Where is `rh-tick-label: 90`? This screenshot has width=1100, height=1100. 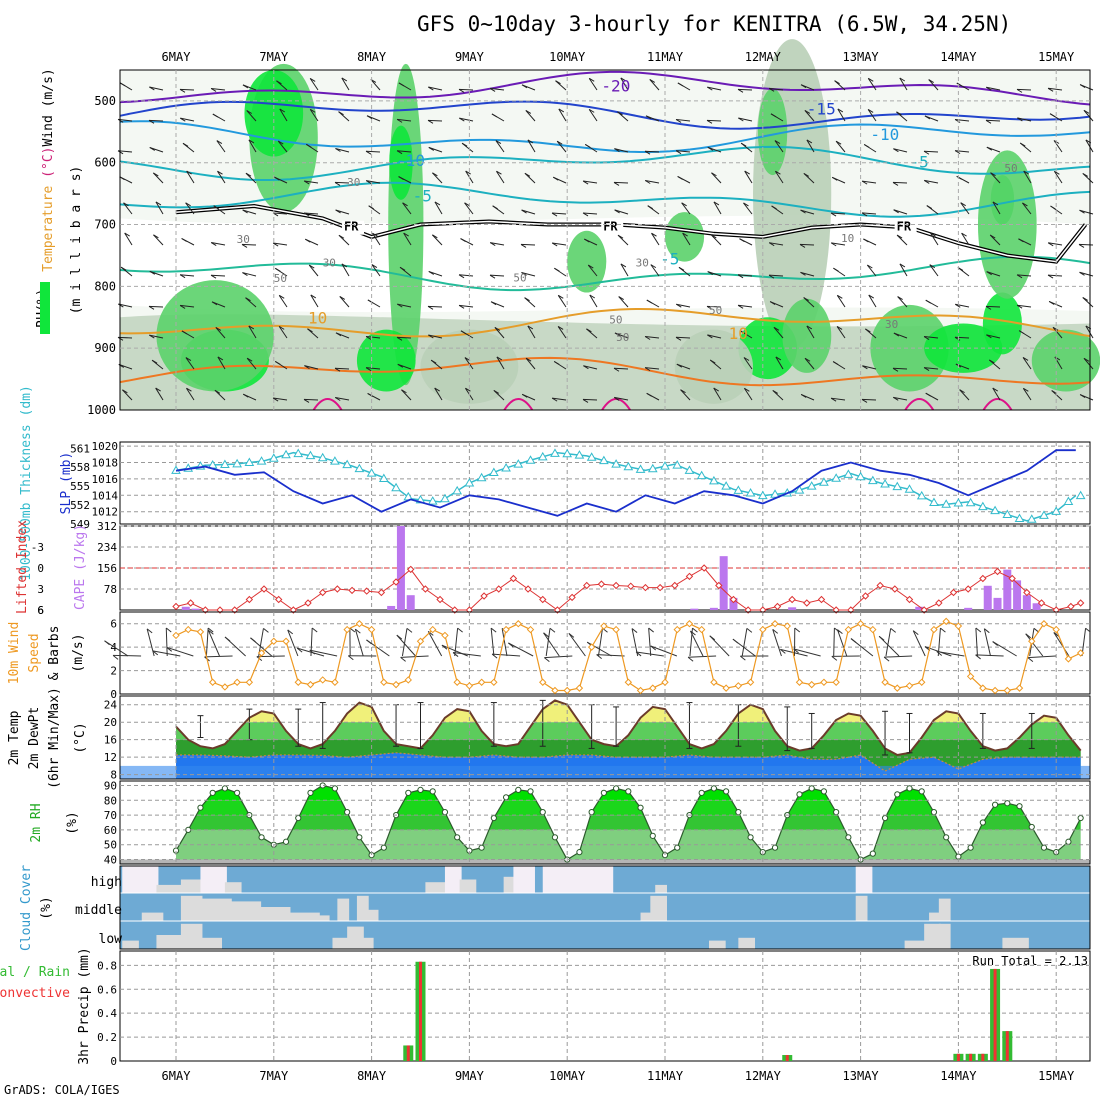 rh-tick-label: 90 is located at coordinates (110, 785).